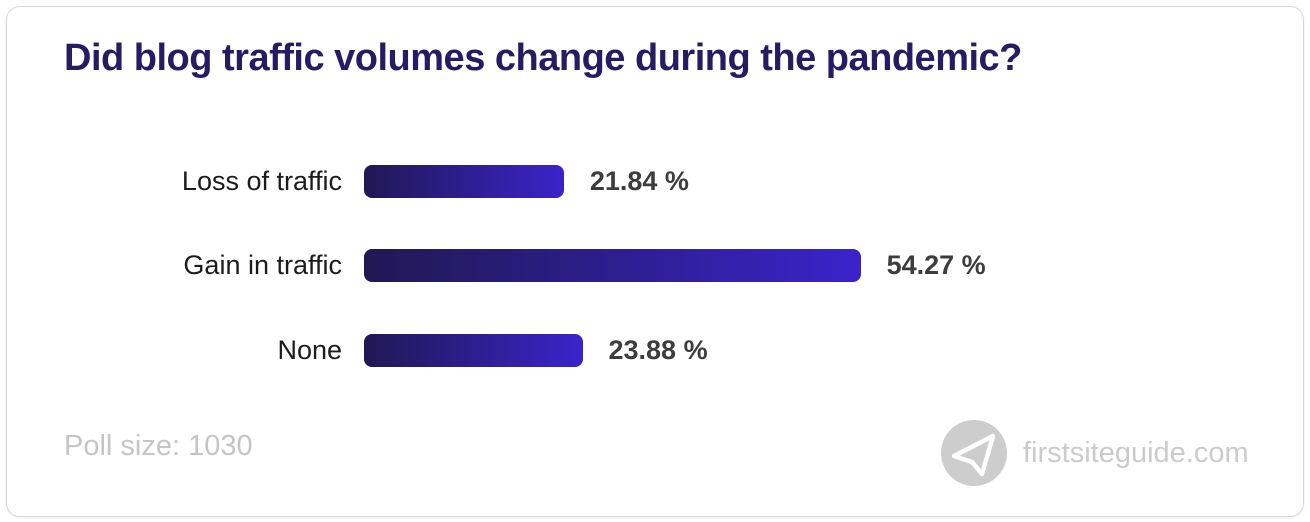 This screenshot has height=522, width=1310. I want to click on bar-row-gain-in-traffic: Gain in traffic 54.27 %, so click(496, 265).